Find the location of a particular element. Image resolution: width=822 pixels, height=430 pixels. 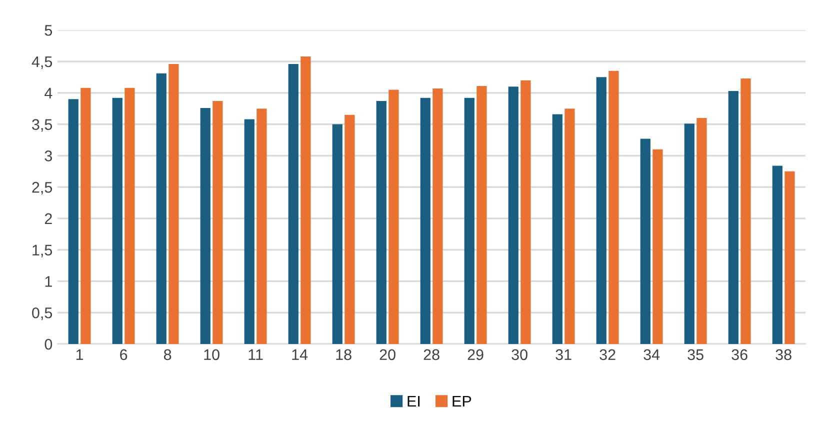

y-tick-label: 5 is located at coordinates (48, 30).